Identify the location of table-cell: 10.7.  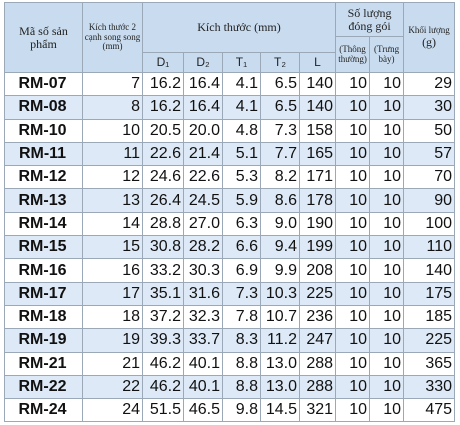
(280, 317).